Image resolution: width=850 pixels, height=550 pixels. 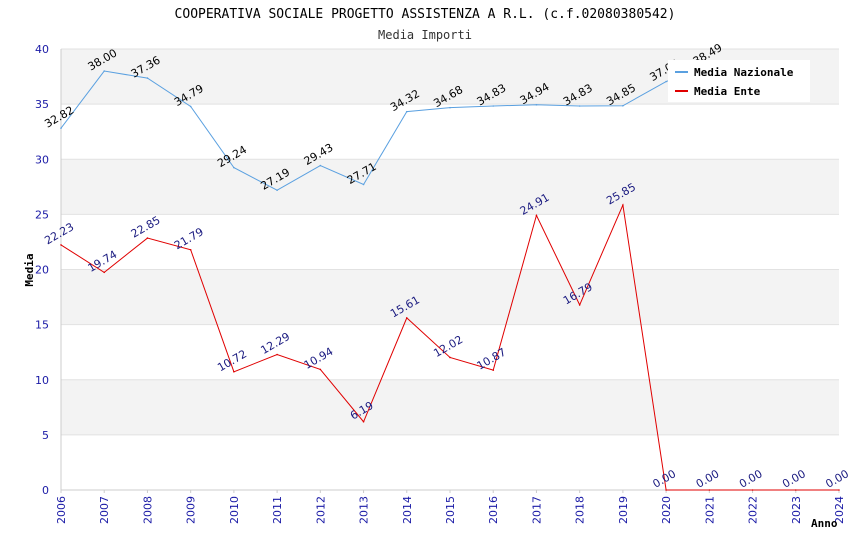 I want to click on x-tick-label: 2024, so click(x=839, y=510).